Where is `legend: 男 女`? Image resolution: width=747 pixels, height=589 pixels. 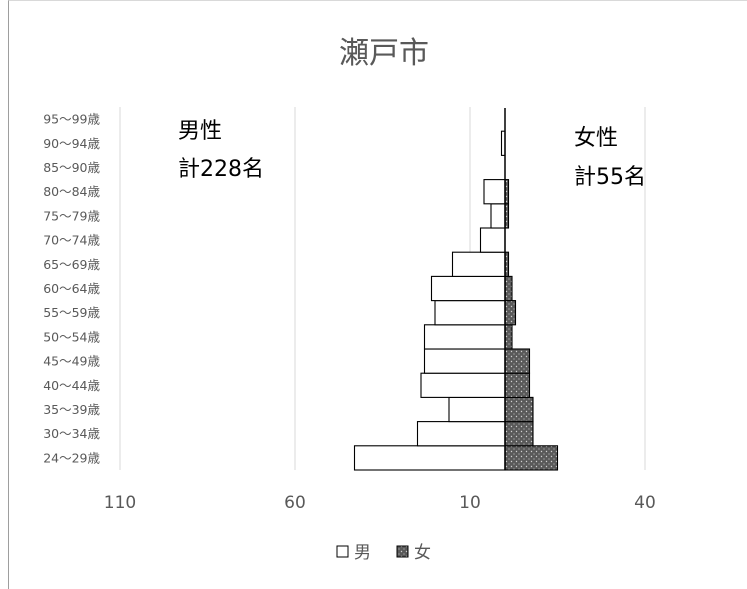
legend: 男 女 is located at coordinates (383, 553).